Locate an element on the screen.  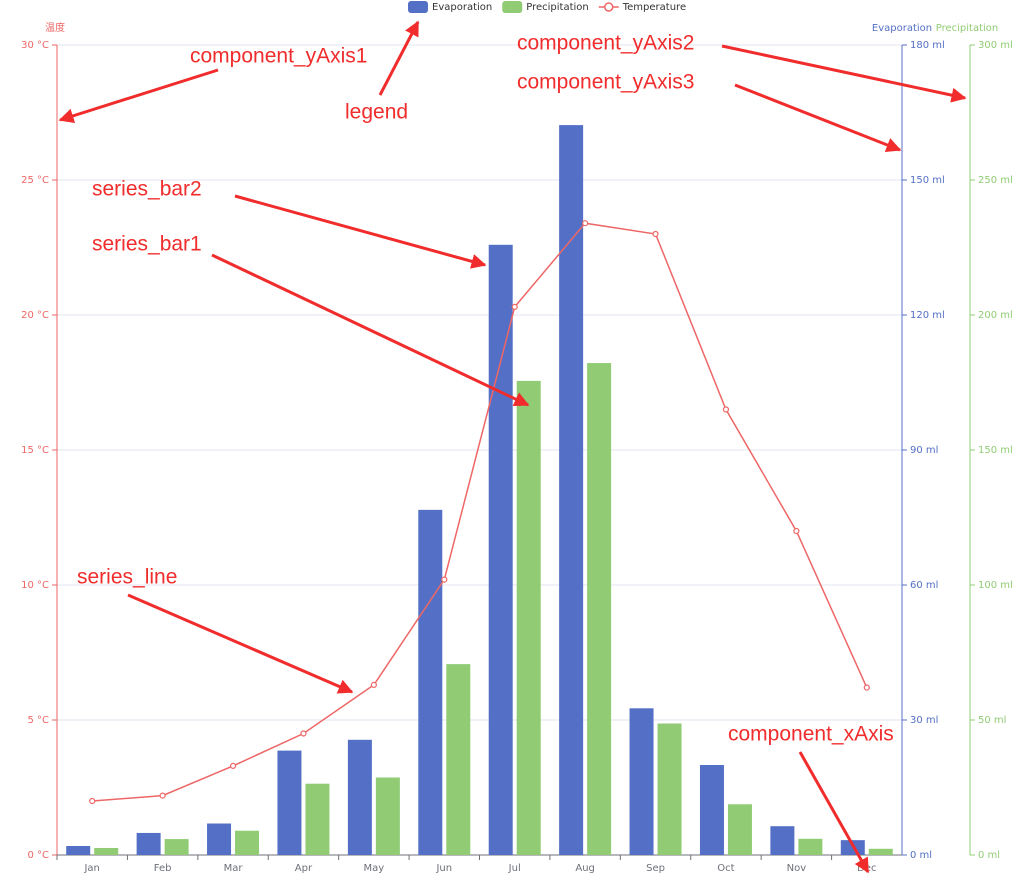
axis-title: 温度 is located at coordinates (55, 27).